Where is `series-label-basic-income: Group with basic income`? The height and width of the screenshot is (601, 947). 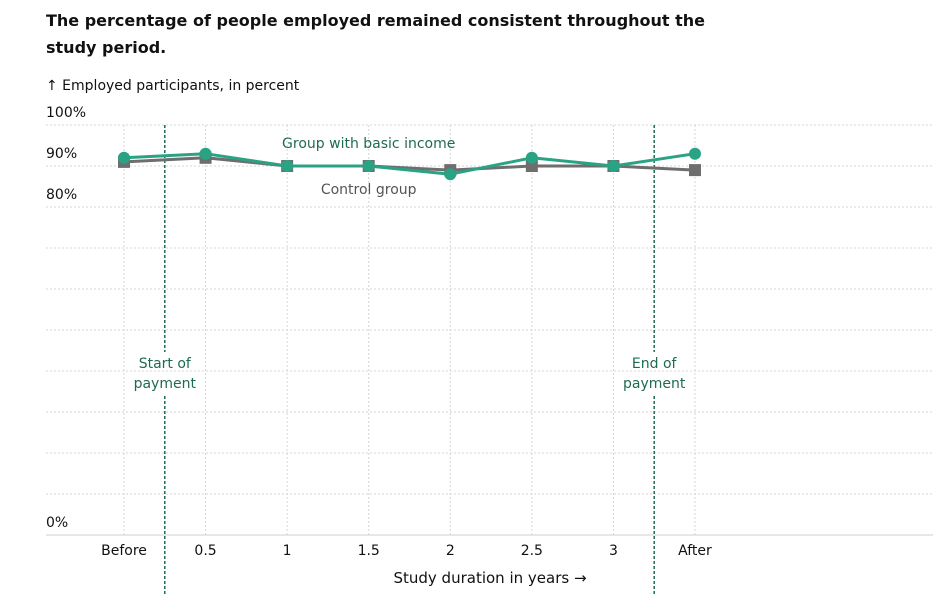
series-label-basic-income: Group with basic income is located at coordinates (368, 144).